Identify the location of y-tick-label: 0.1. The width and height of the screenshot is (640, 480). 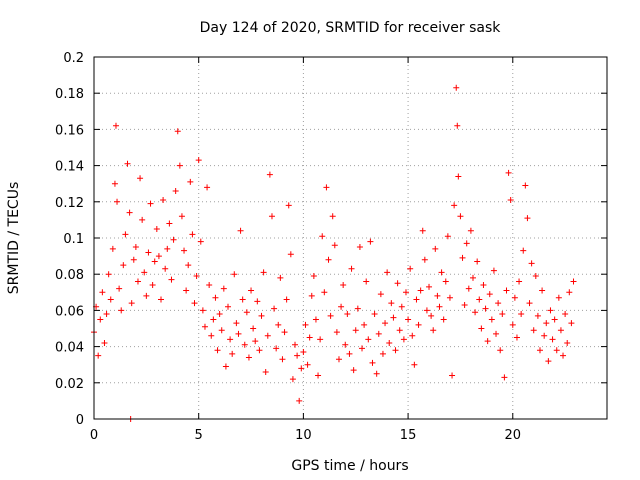
(73, 239).